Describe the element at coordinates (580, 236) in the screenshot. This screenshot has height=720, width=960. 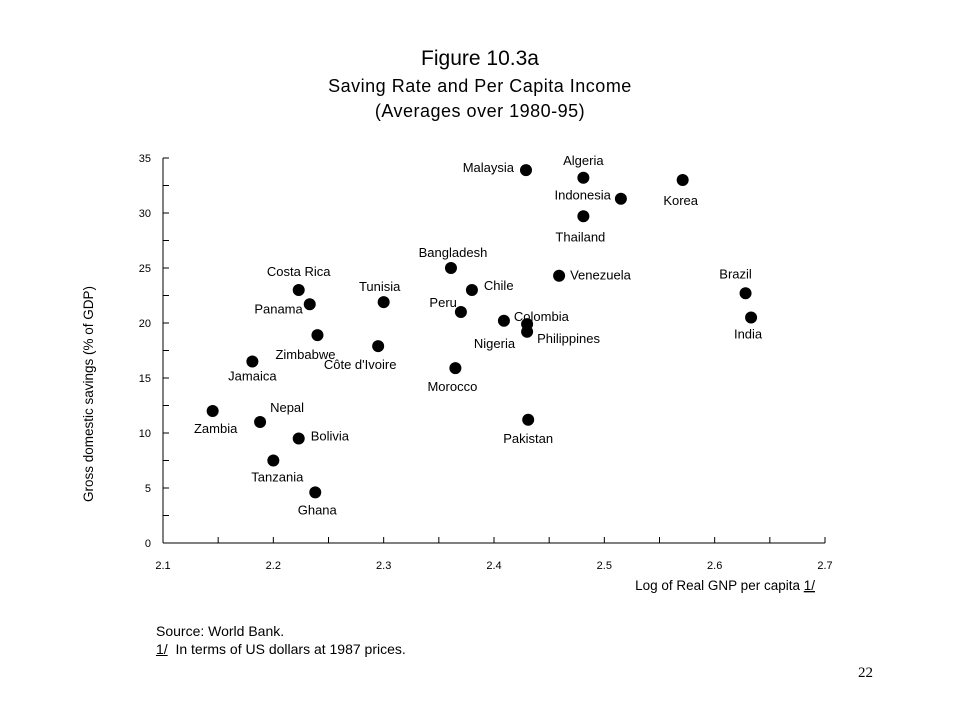
I see `point-label: Thailand` at that location.